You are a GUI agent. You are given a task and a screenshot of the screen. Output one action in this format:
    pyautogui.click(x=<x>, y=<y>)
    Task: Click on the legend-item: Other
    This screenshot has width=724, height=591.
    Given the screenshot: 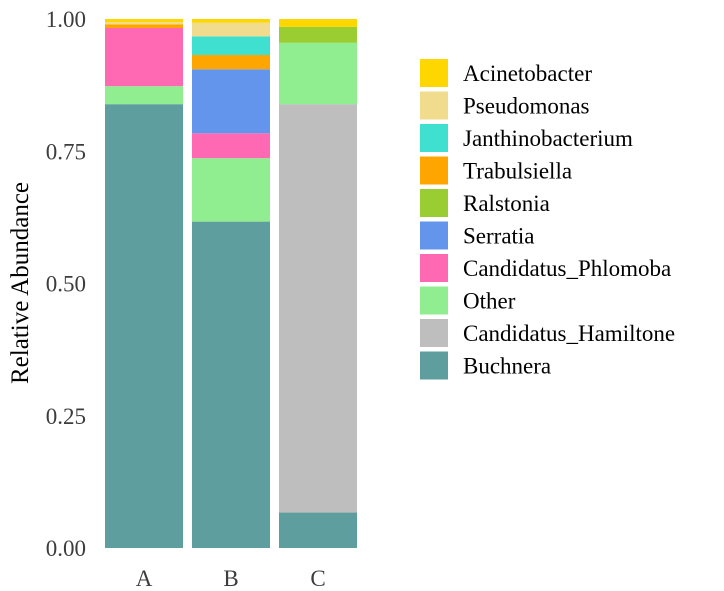 What is the action you would take?
    pyautogui.click(x=468, y=300)
    